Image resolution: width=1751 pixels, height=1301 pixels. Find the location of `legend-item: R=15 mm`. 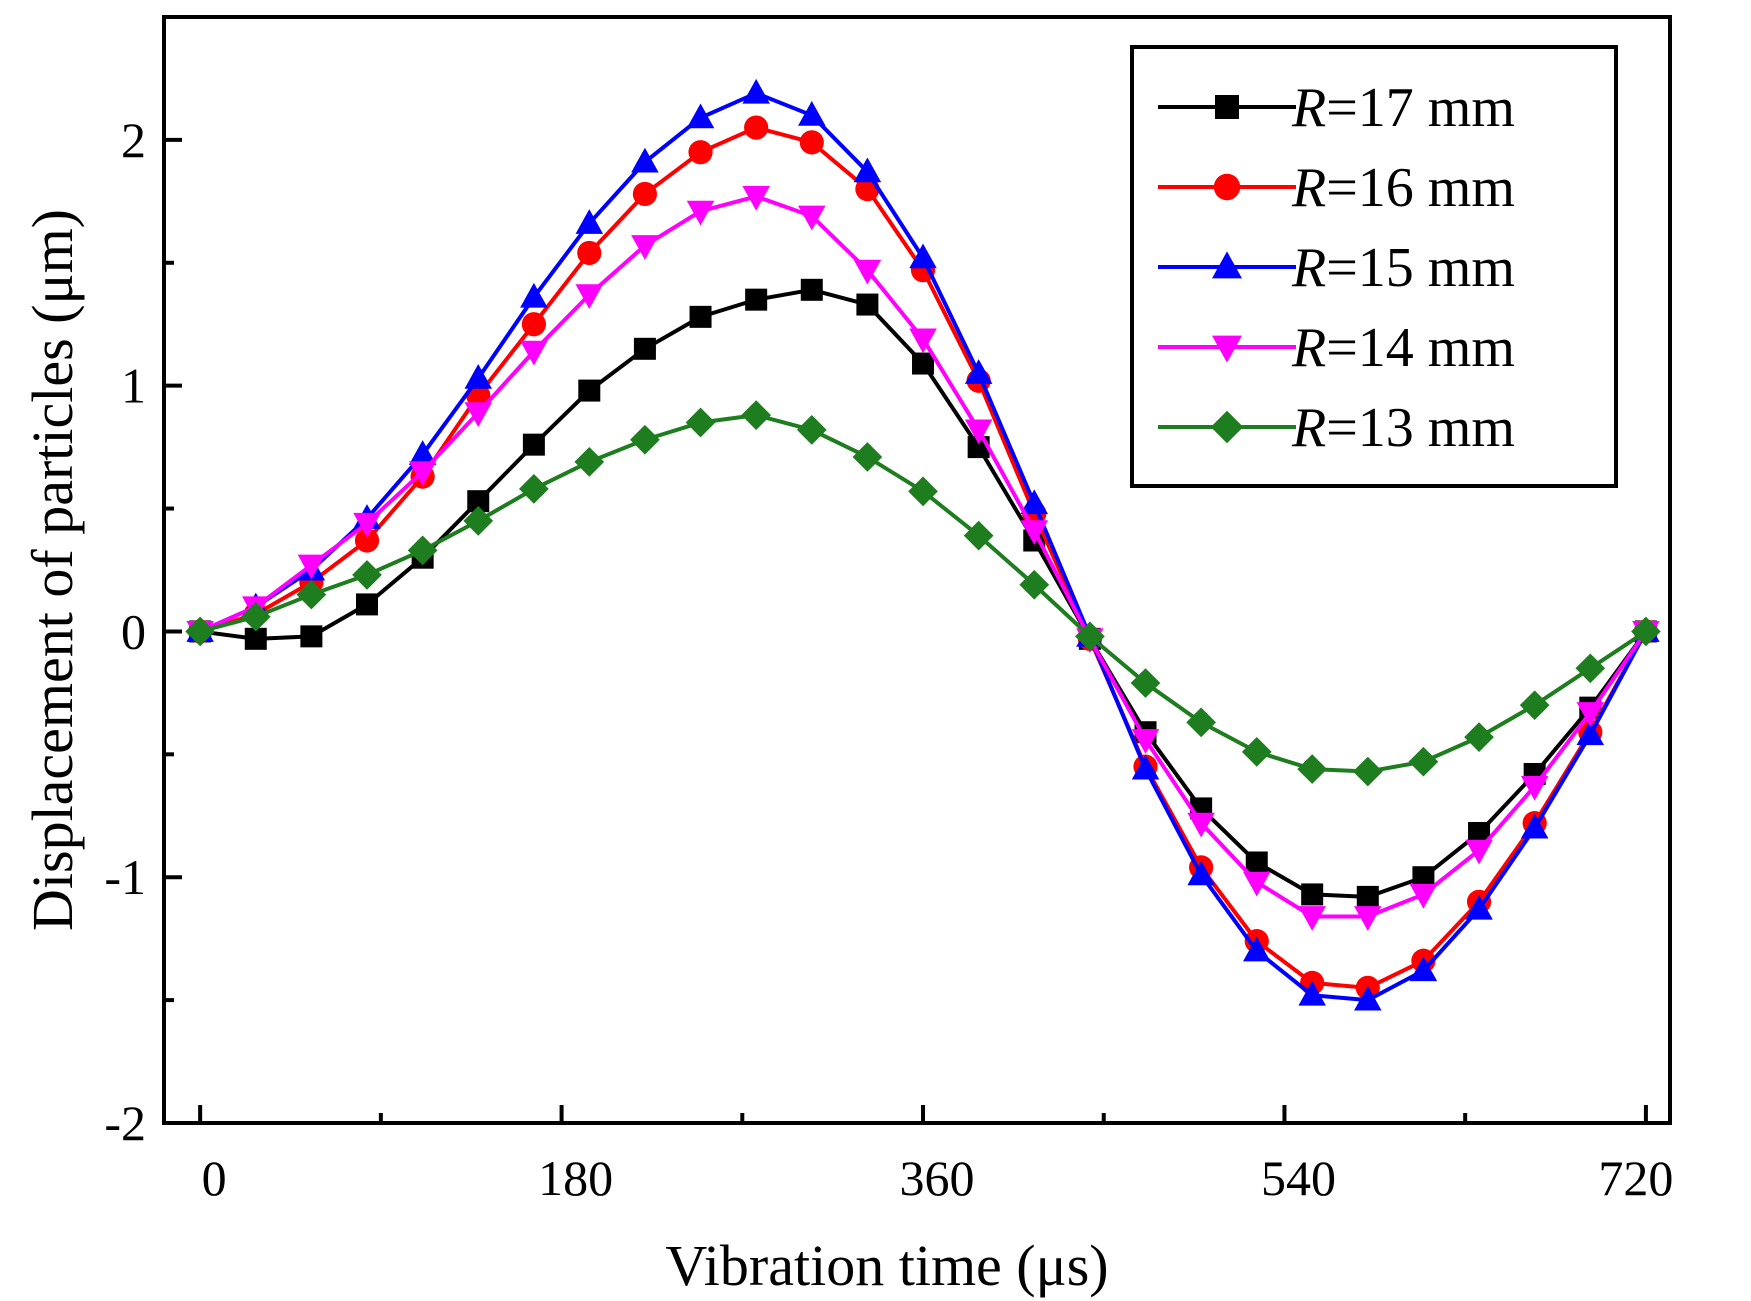

legend-item: R=15 mm is located at coordinates (1336, 268).